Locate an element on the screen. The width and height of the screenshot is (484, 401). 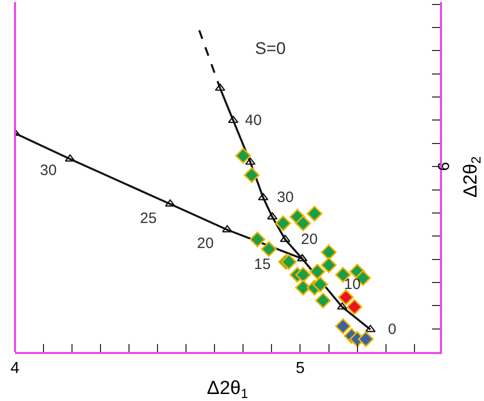
annotation: 0 is located at coordinates (392, 329).